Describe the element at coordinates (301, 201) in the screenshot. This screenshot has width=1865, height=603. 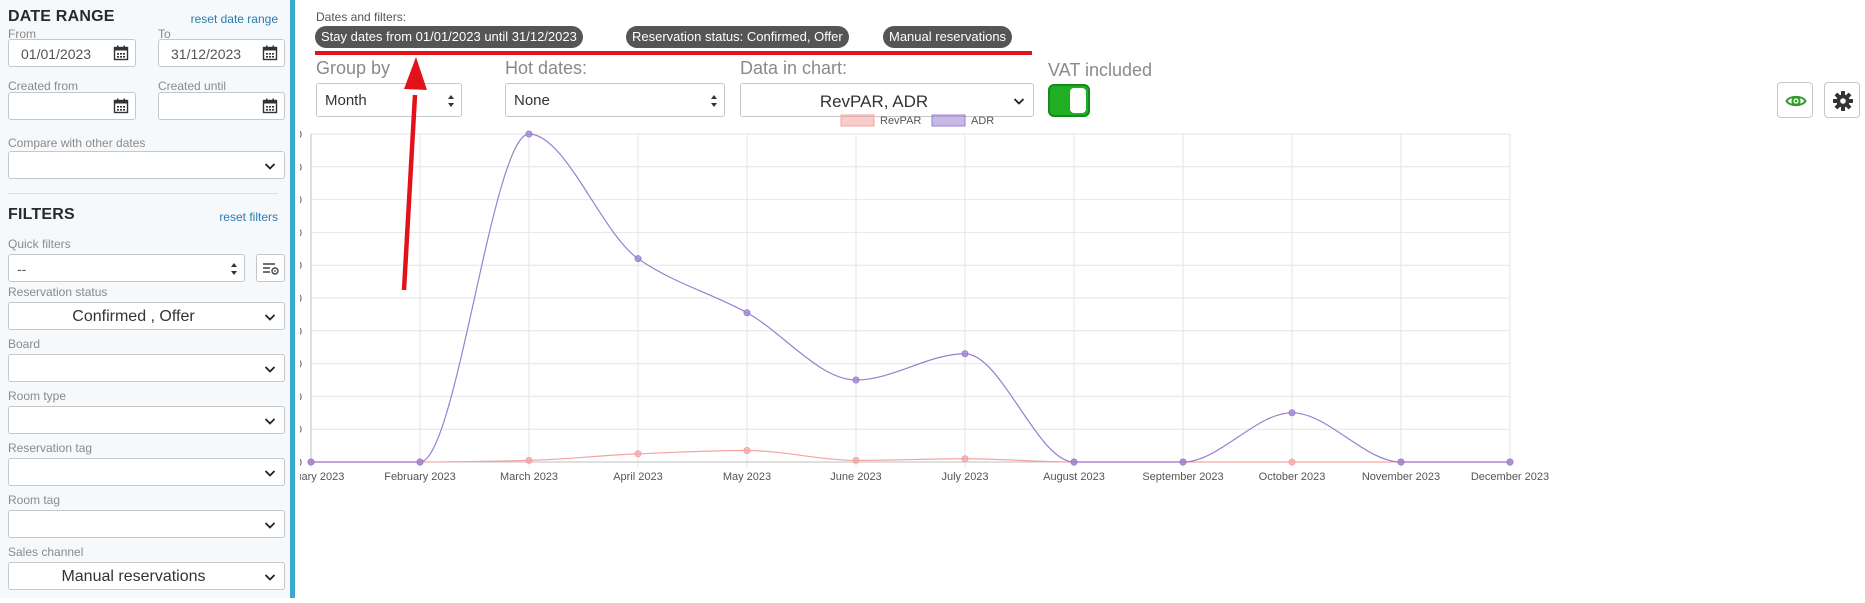
I see `y-tick-label: 160` at that location.